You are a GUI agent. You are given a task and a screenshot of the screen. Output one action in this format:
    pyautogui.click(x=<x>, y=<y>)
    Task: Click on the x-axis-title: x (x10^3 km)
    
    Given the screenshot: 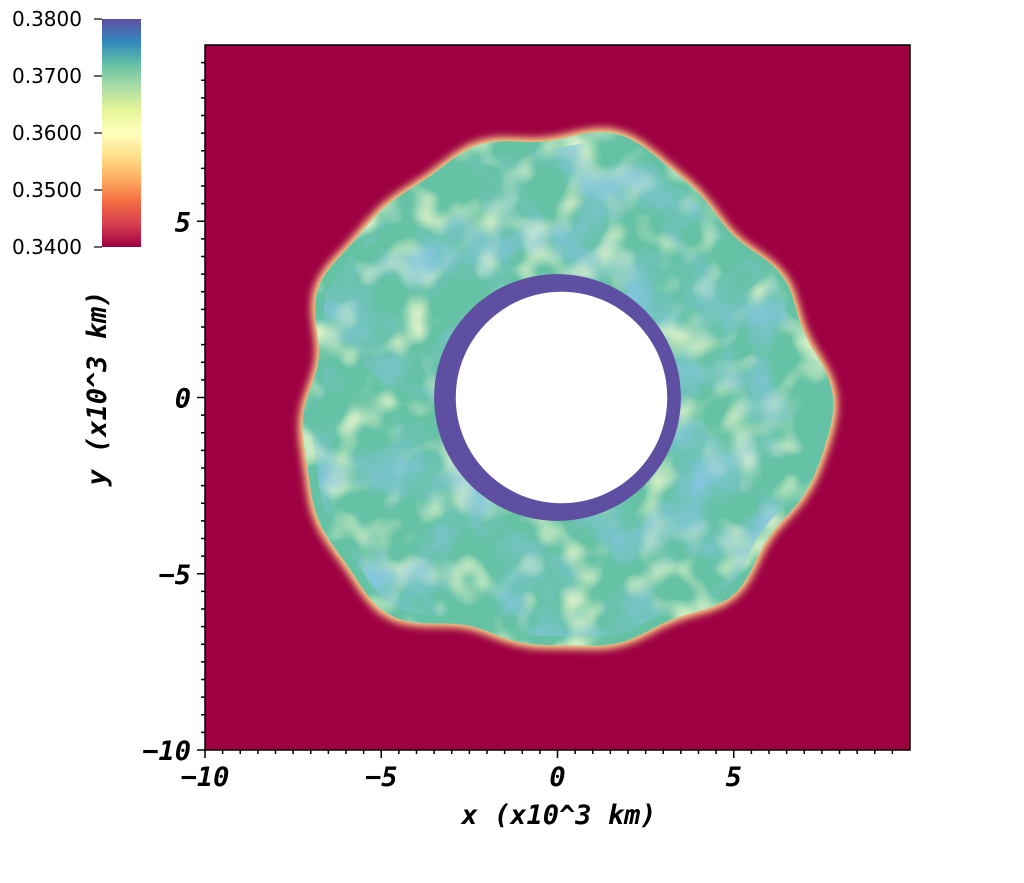 What is the action you would take?
    pyautogui.click(x=558, y=815)
    